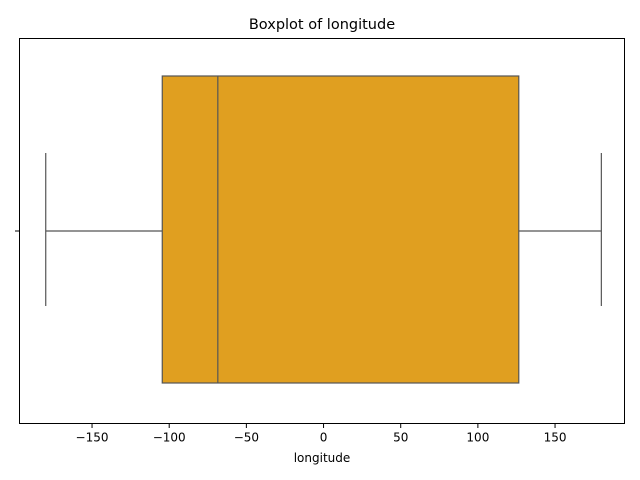 The height and width of the screenshot is (480, 640). Describe the element at coordinates (400, 438) in the screenshot. I see `x-tick-label: 50` at that location.